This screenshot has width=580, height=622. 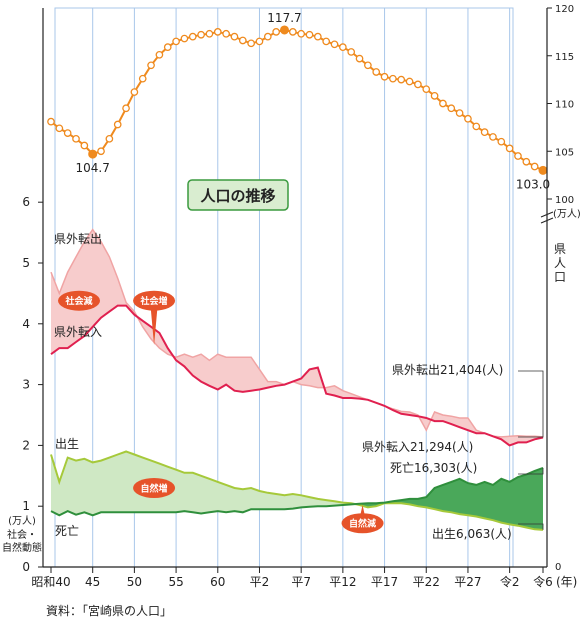 What do you see at coordinates (342, 582) in the screenshot?
I see `x-tick-label: 平12` at bounding box center [342, 582].